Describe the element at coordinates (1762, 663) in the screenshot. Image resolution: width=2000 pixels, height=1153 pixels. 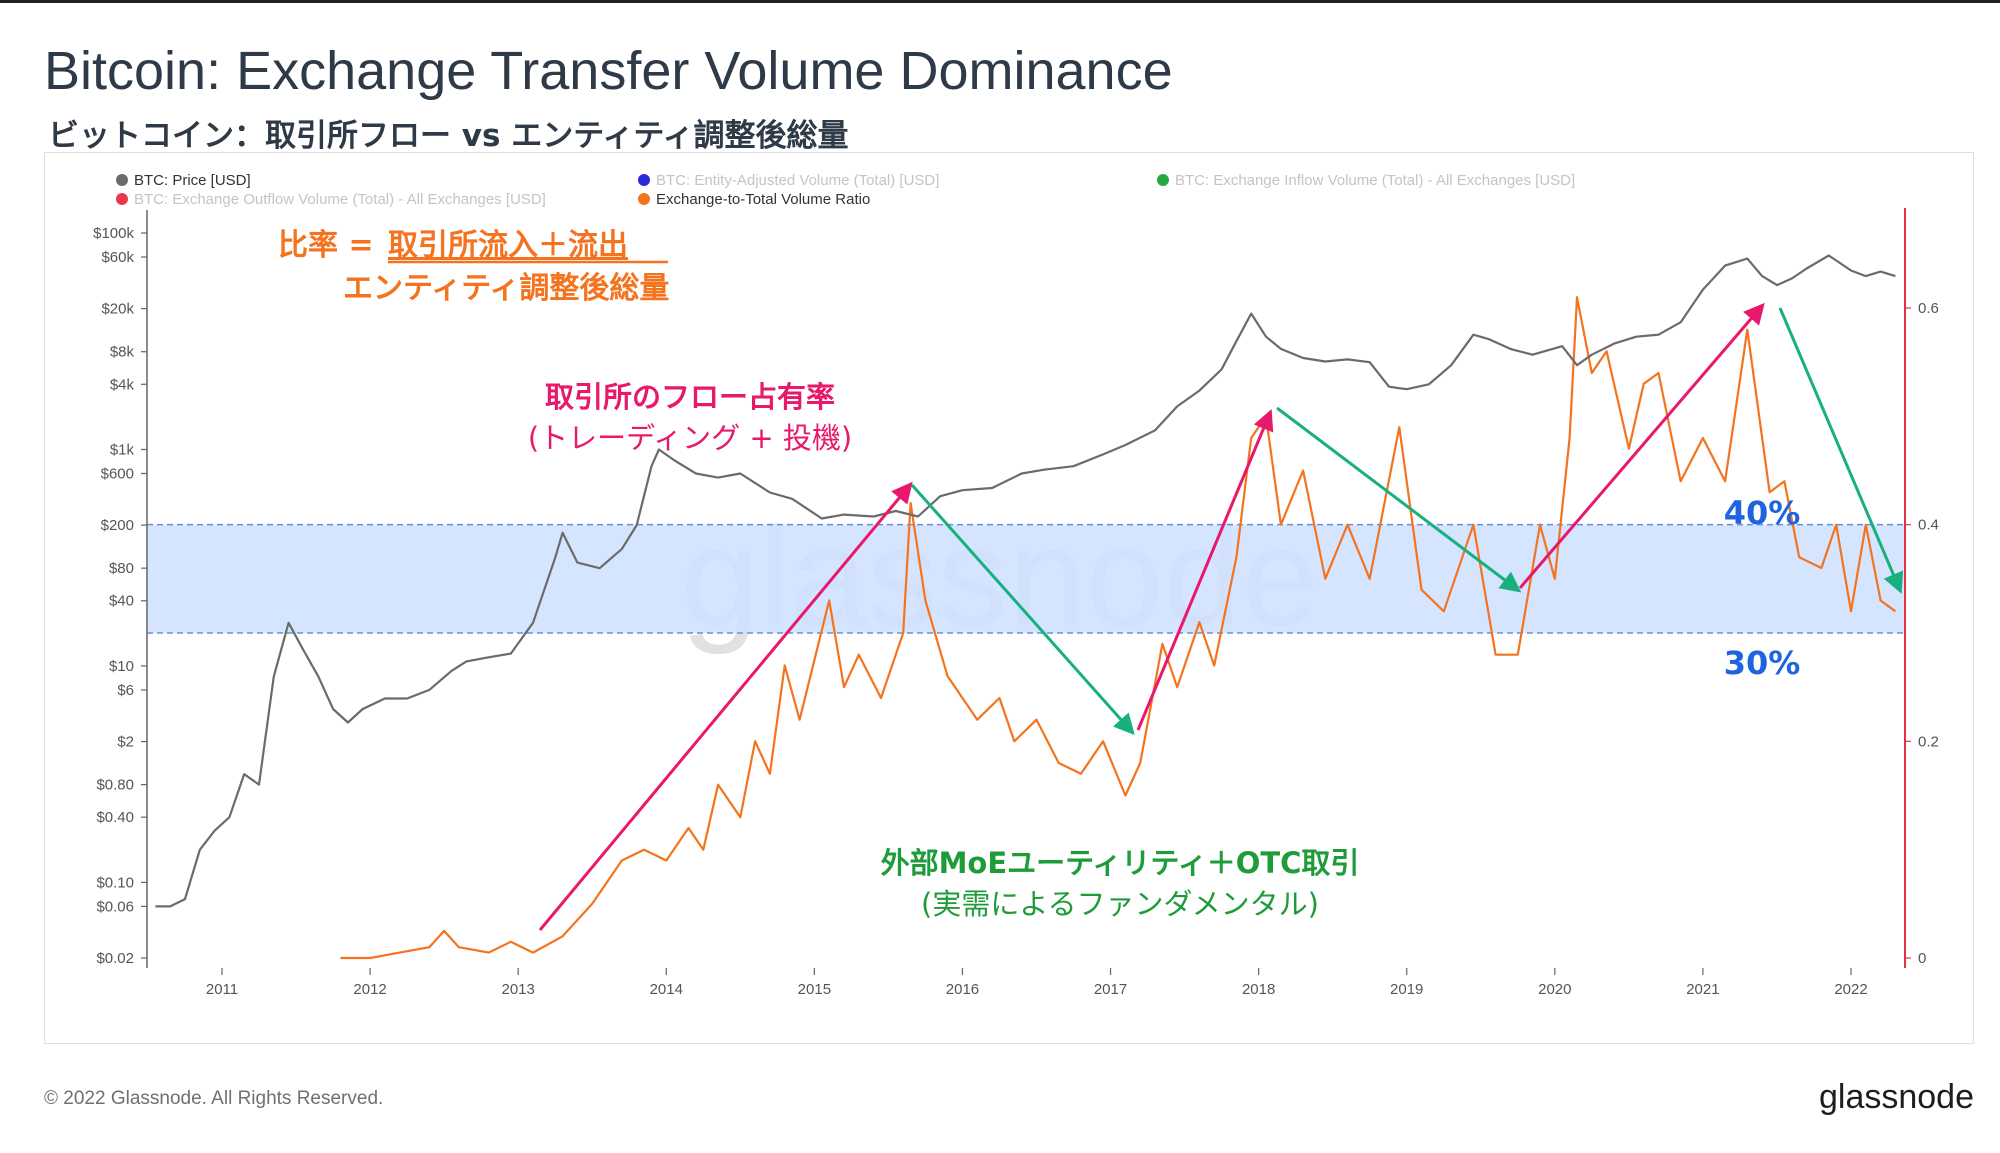
I see `band-lower-label: 30%` at that location.